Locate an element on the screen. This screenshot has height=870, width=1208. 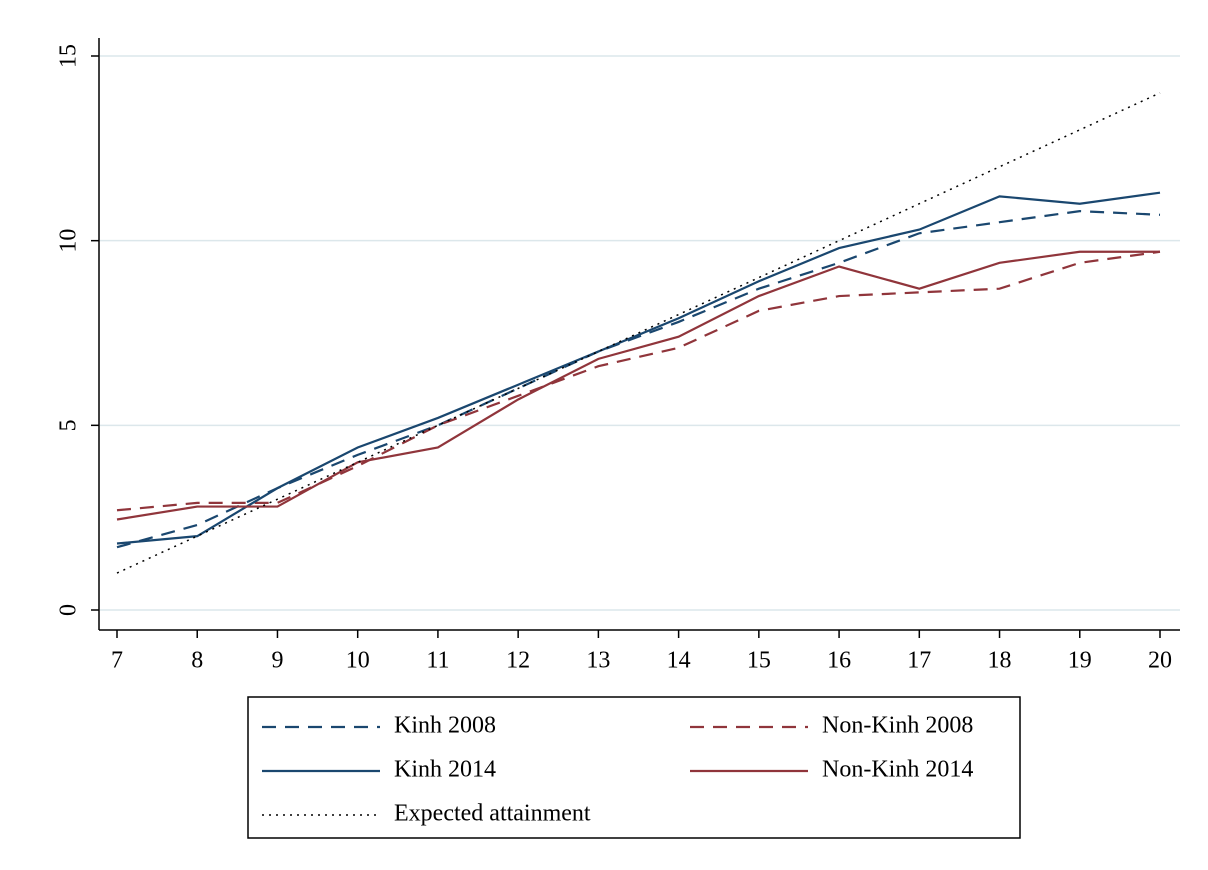
x-tick-label: 14 is located at coordinates (679, 661).